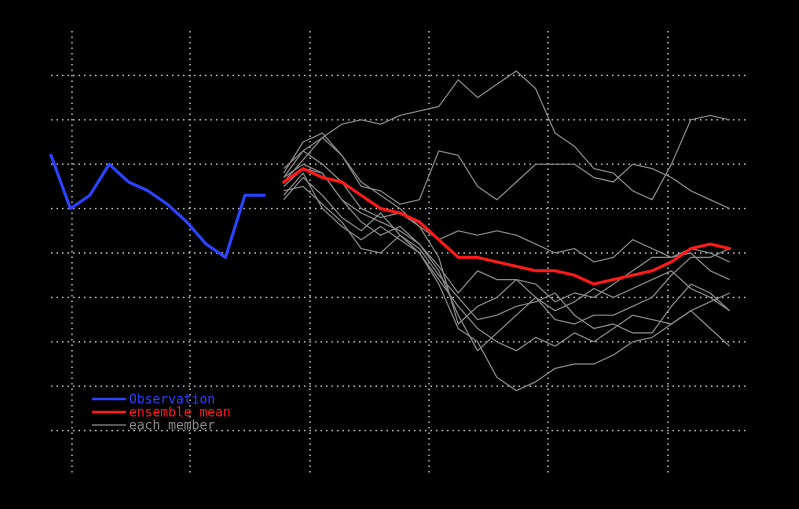 The width and height of the screenshot is (799, 509). I want to click on legend-label-observation: Observation, so click(172, 400).